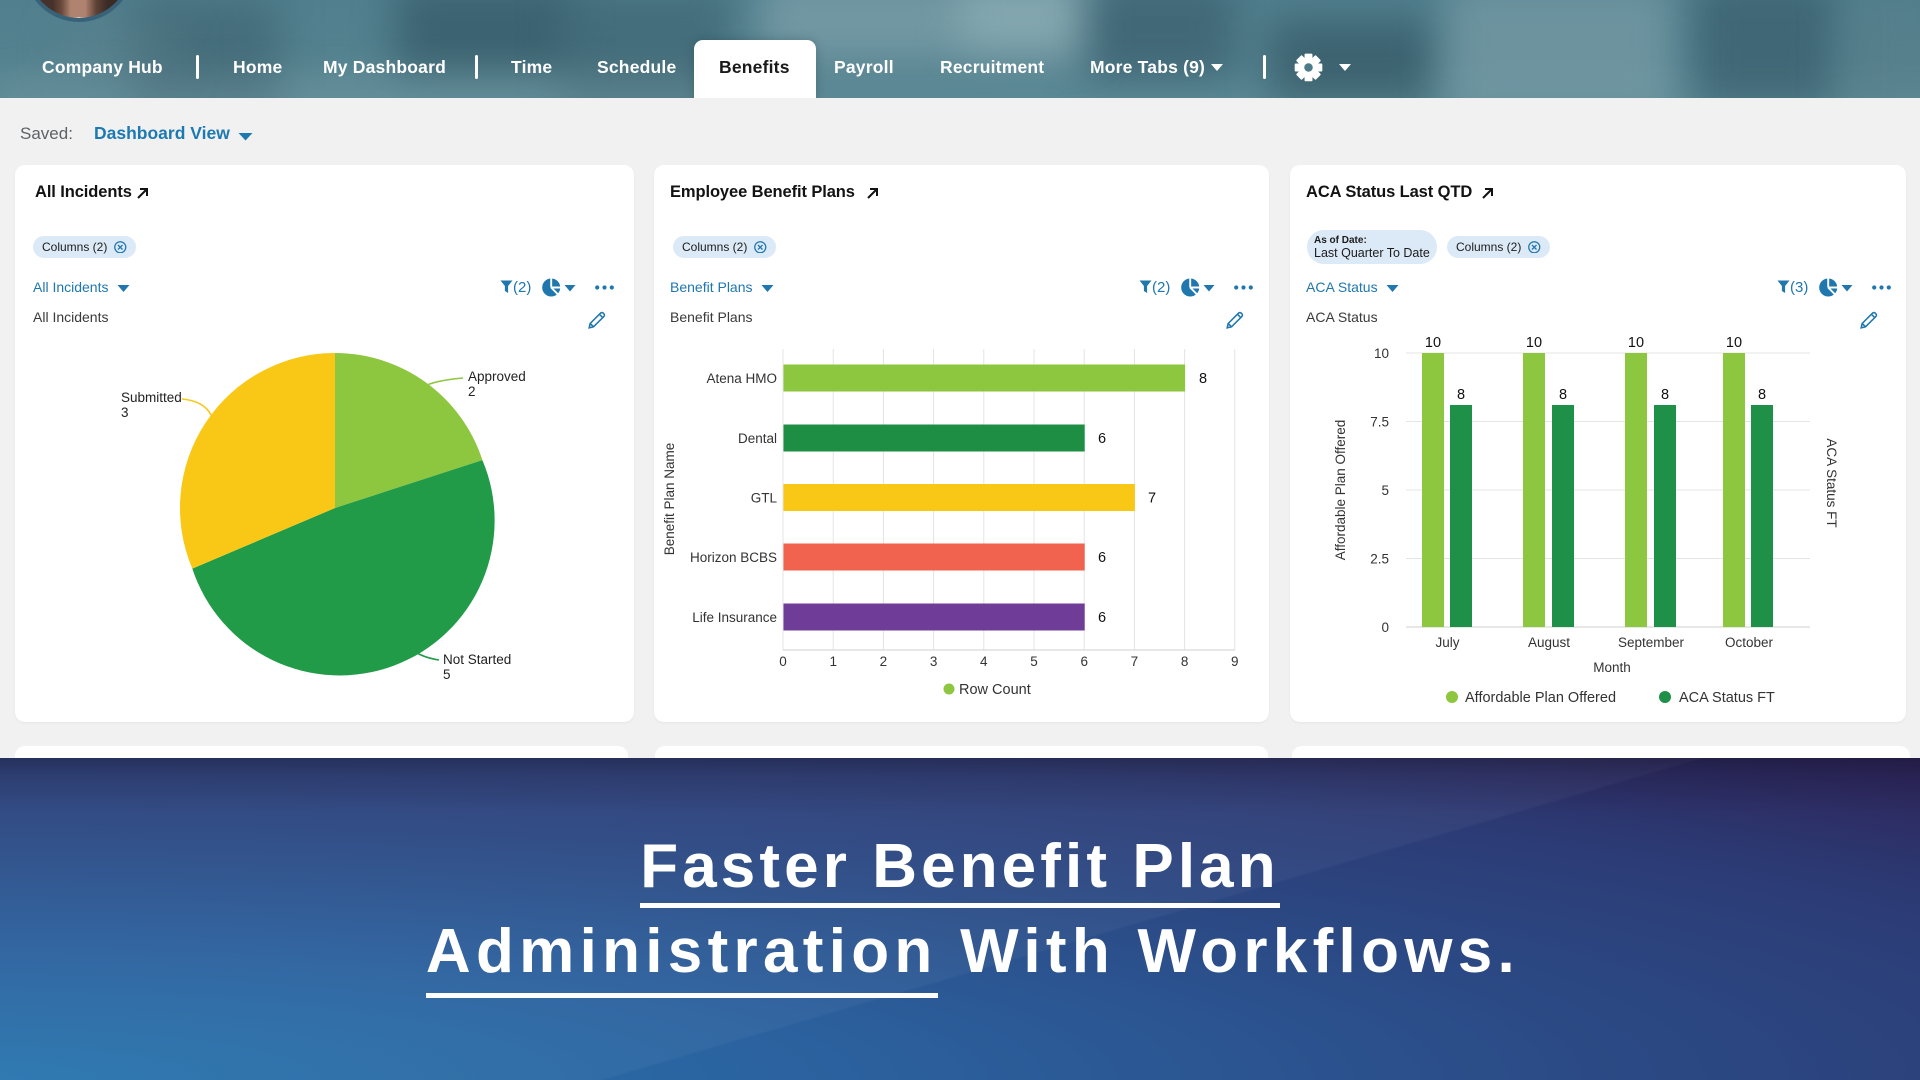 Image resolution: width=1920 pixels, height=1080 pixels. What do you see at coordinates (497, 376) in the screenshot?
I see `svg-text: Approved` at bounding box center [497, 376].